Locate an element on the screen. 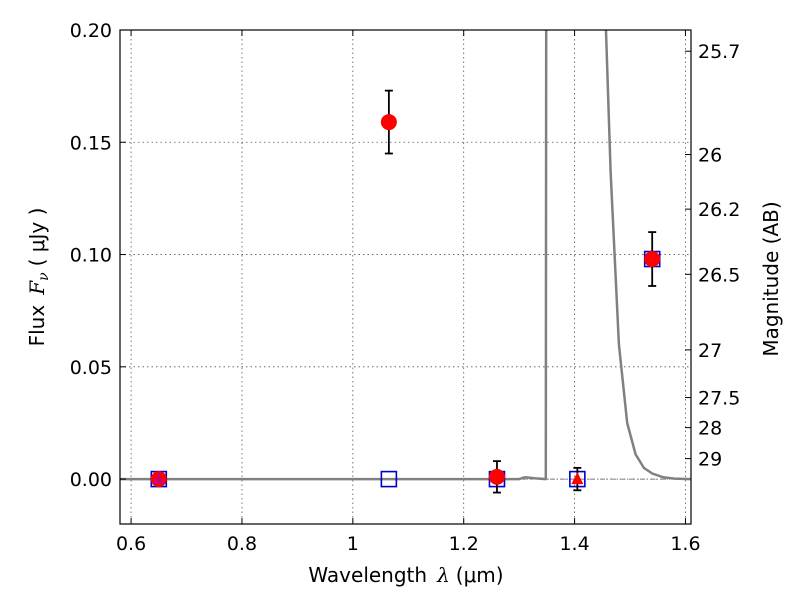 The width and height of the screenshot is (800, 600). x-axis-label-symbol: λ is located at coordinates (443, 575).